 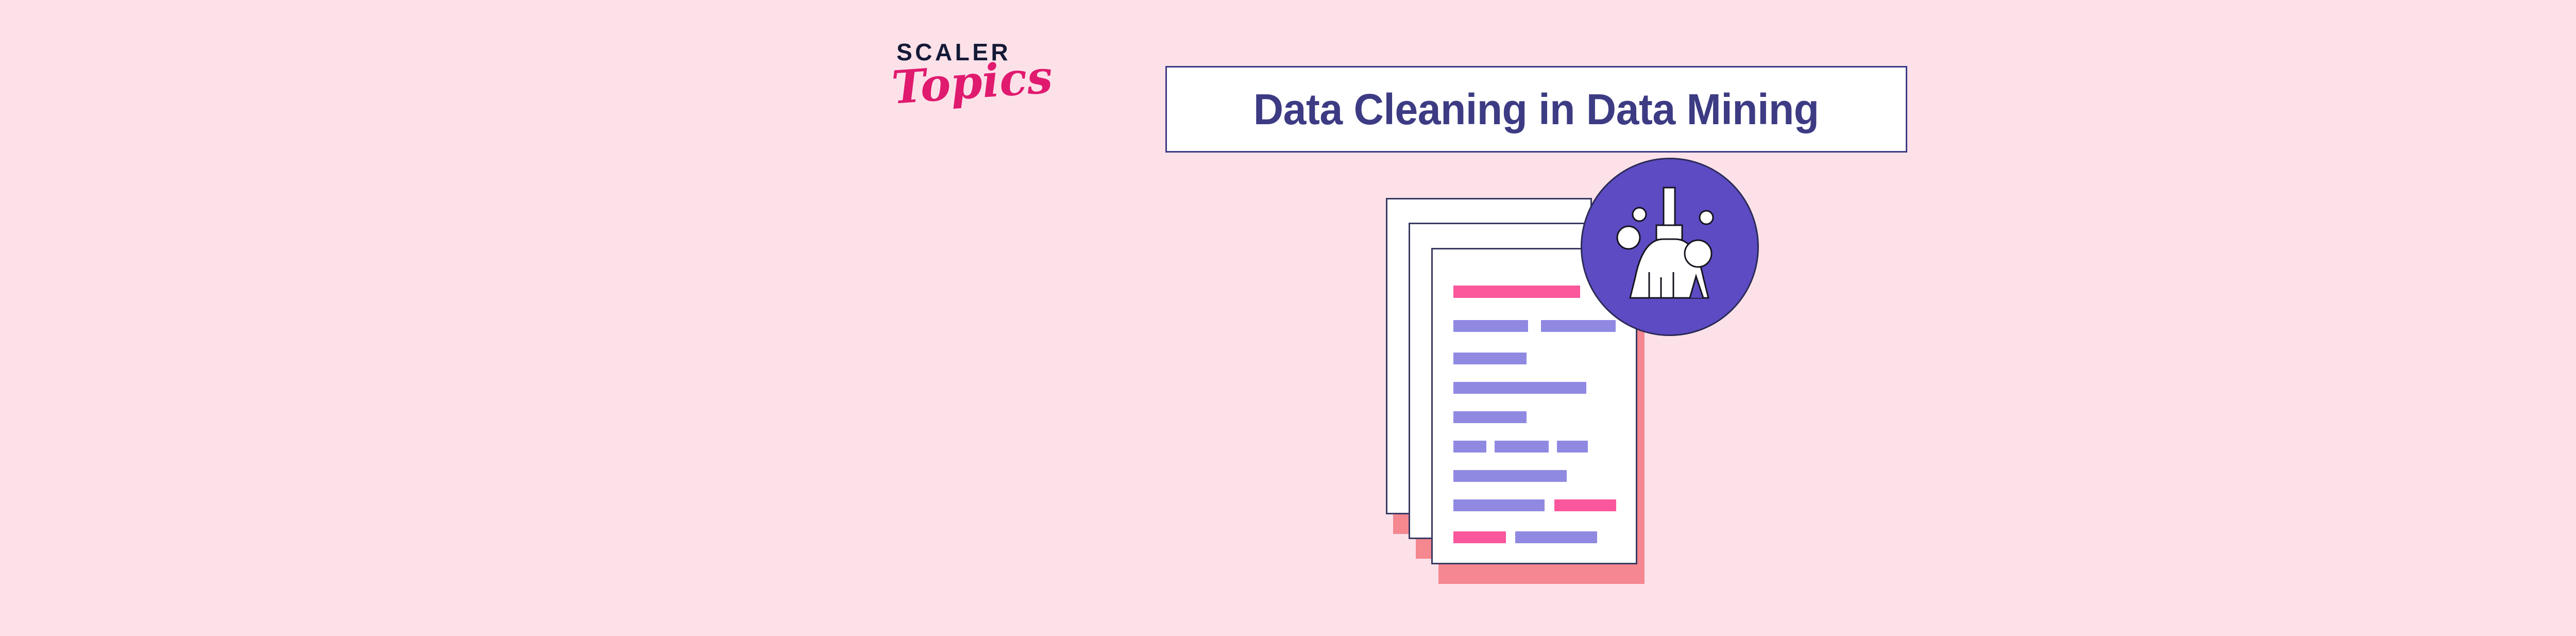 I want to click on scaler-topics-logo: SCALER Topics, so click(x=971, y=88).